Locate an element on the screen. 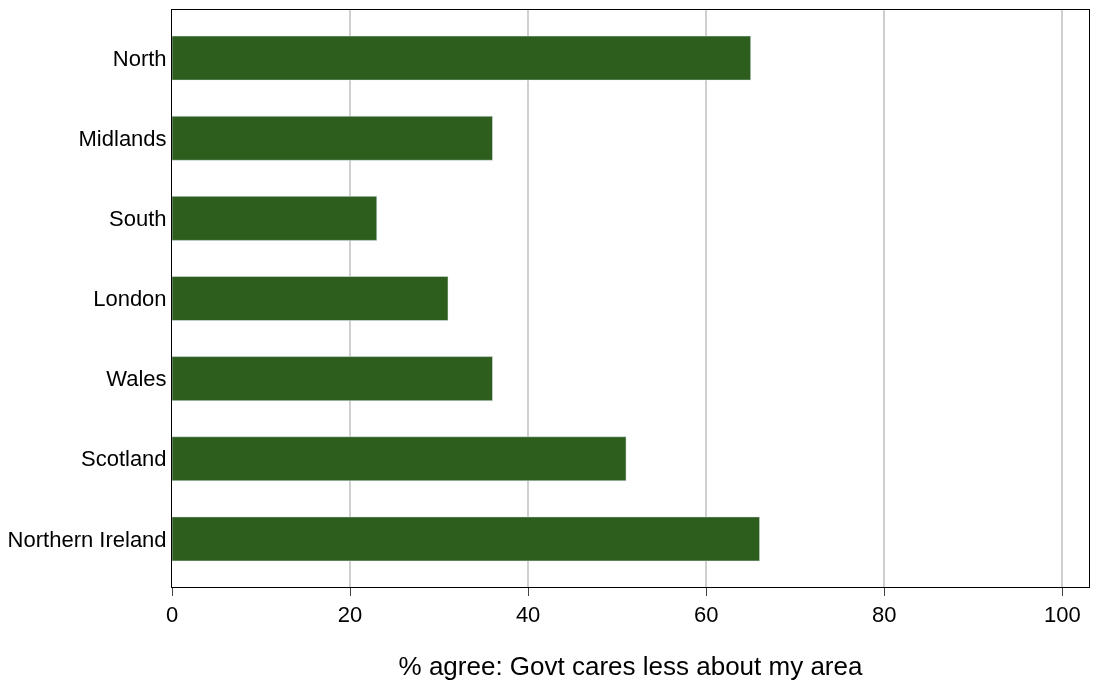 This screenshot has width=1098, height=684. x-axis-title: % agree: Govt cares less about my area is located at coordinates (630, 666).